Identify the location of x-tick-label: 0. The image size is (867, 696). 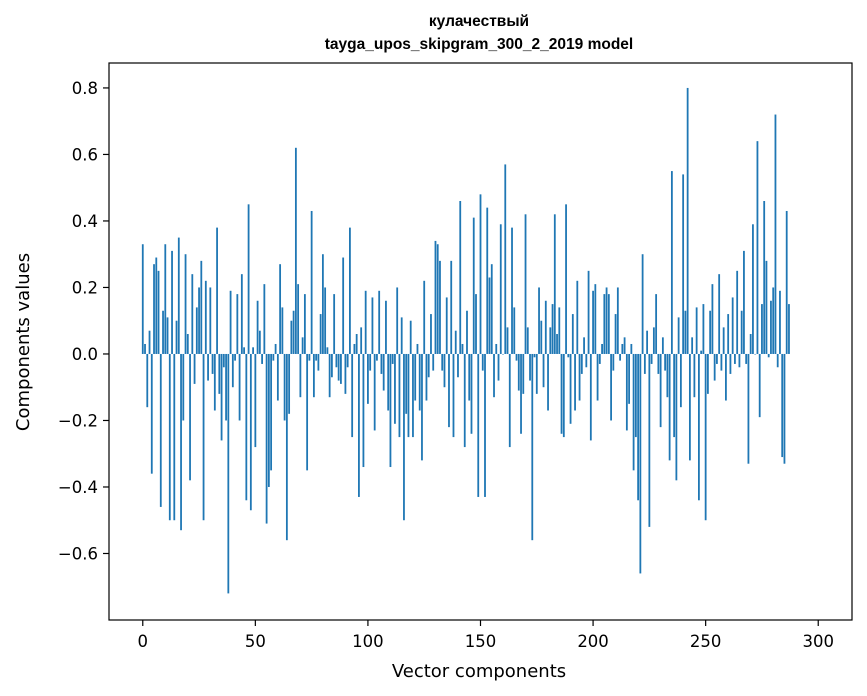
(143, 641).